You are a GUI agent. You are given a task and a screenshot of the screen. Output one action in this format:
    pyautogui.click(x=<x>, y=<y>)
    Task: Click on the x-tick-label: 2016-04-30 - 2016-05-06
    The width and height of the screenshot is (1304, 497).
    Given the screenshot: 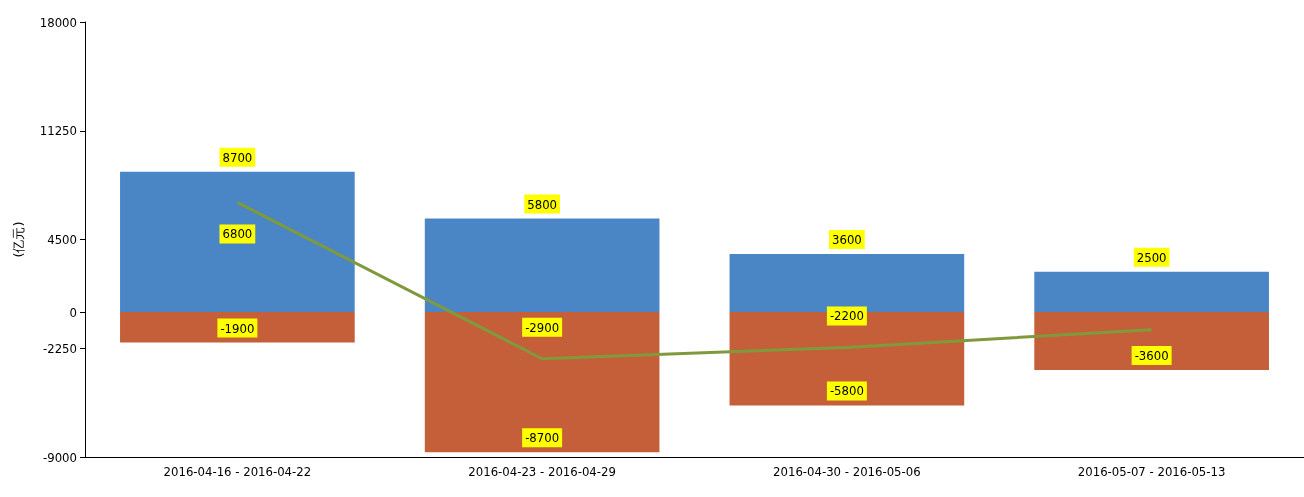 What is the action you would take?
    pyautogui.click(x=847, y=471)
    